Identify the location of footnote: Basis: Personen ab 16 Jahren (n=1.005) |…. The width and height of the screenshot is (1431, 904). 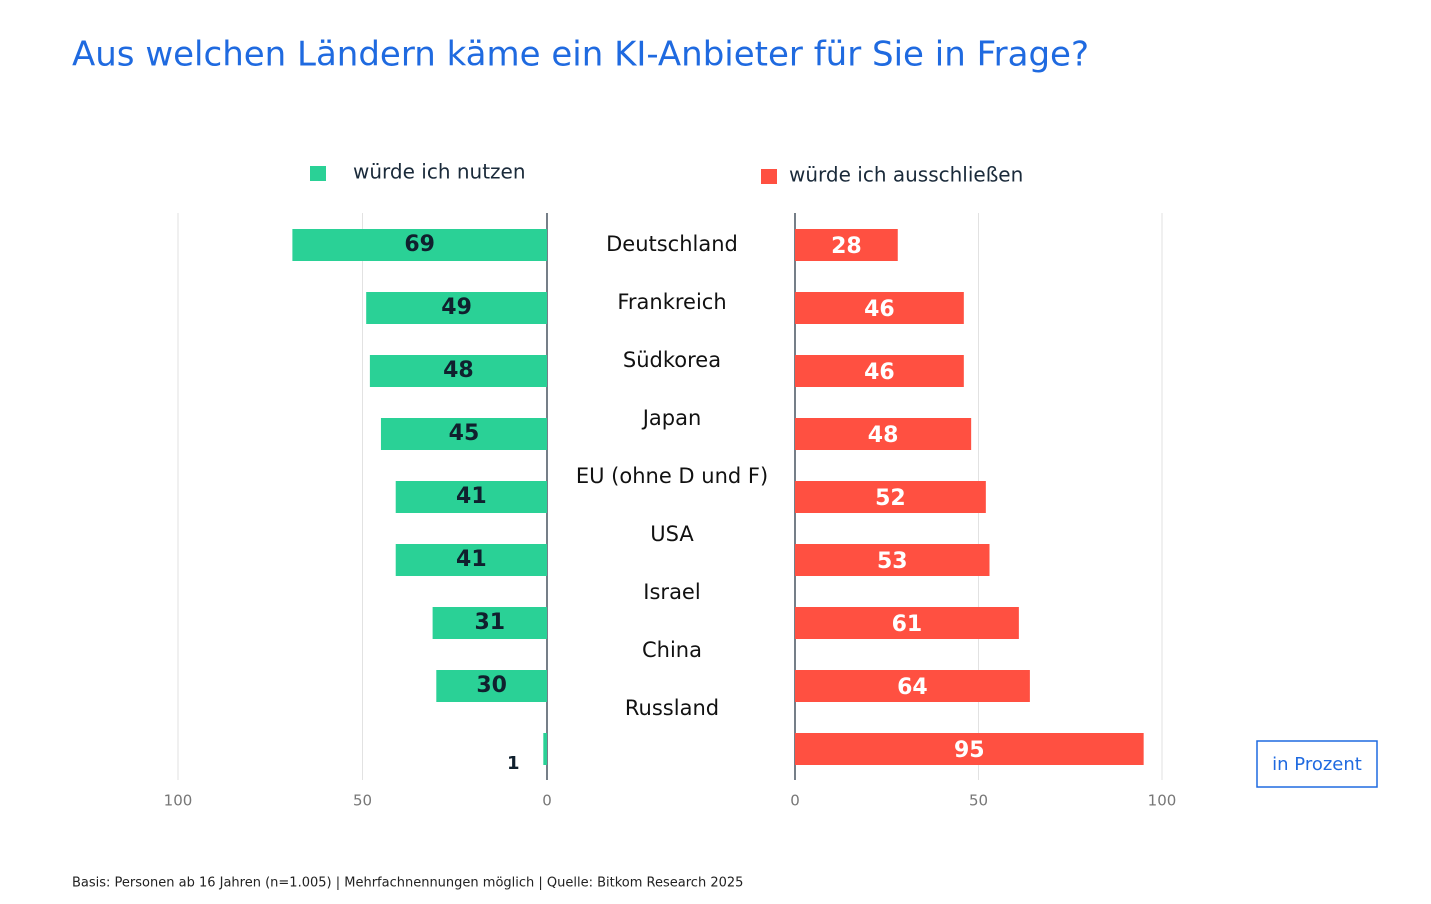
(407, 883).